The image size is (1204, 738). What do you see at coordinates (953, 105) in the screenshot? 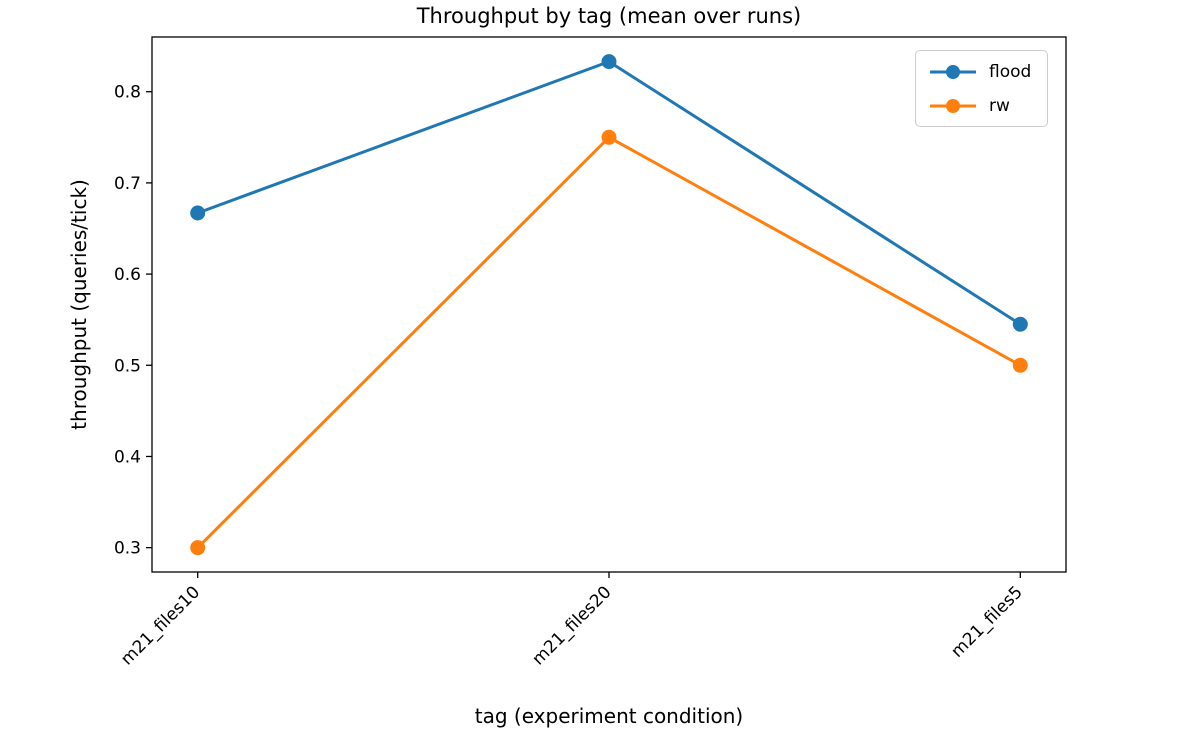
I see `legend-sample-rw` at bounding box center [953, 105].